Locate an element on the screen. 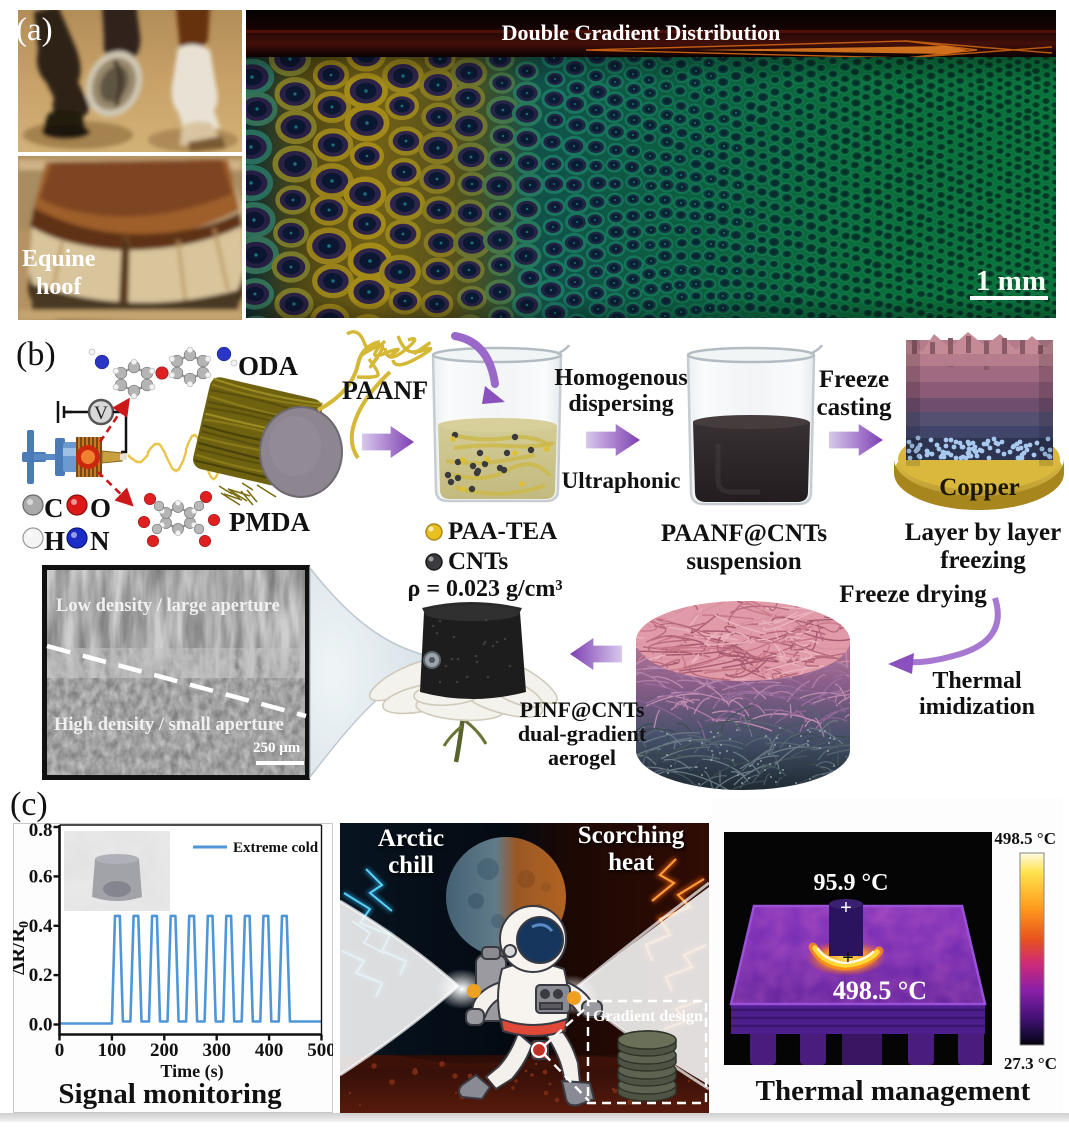 The width and height of the screenshot is (1069, 1127). svg-text: 0.4 is located at coordinates (41, 926).